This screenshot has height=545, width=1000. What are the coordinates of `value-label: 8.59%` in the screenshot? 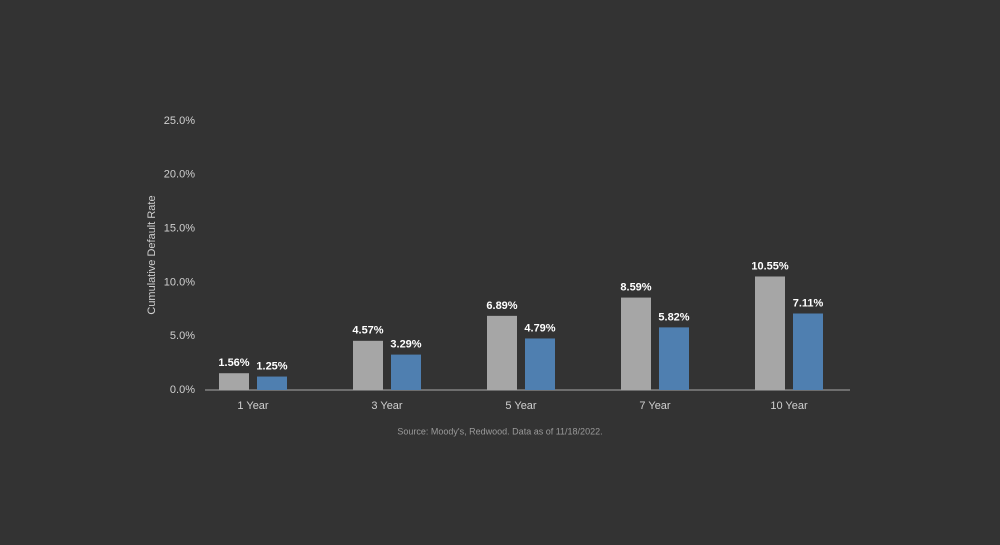 It's located at (635, 287).